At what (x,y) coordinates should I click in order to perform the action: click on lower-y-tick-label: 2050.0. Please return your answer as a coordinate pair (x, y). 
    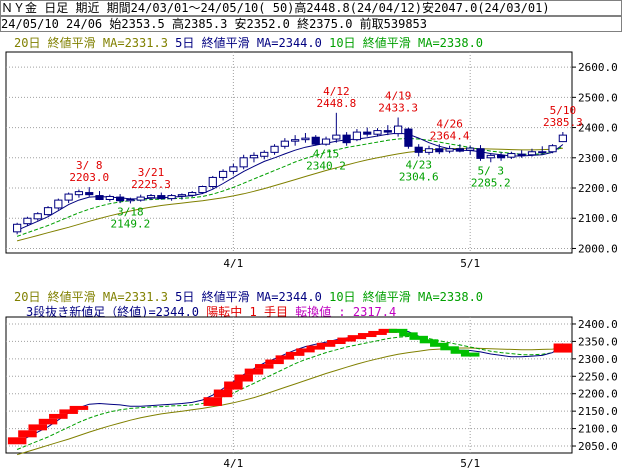
    Looking at the image, I should click on (598, 446).